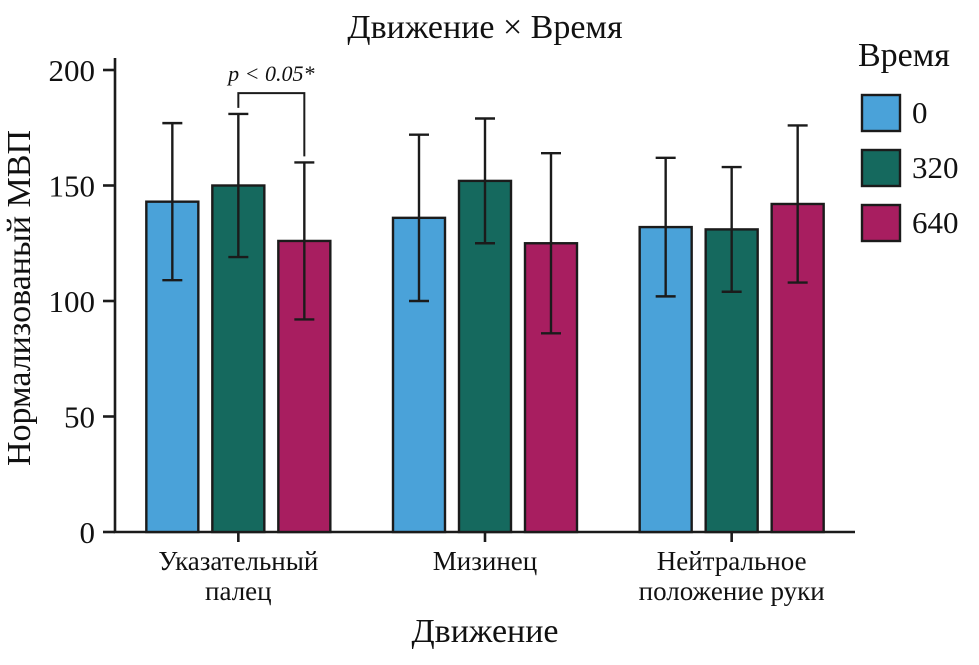  I want to click on significance-bracket, so click(271, 124).